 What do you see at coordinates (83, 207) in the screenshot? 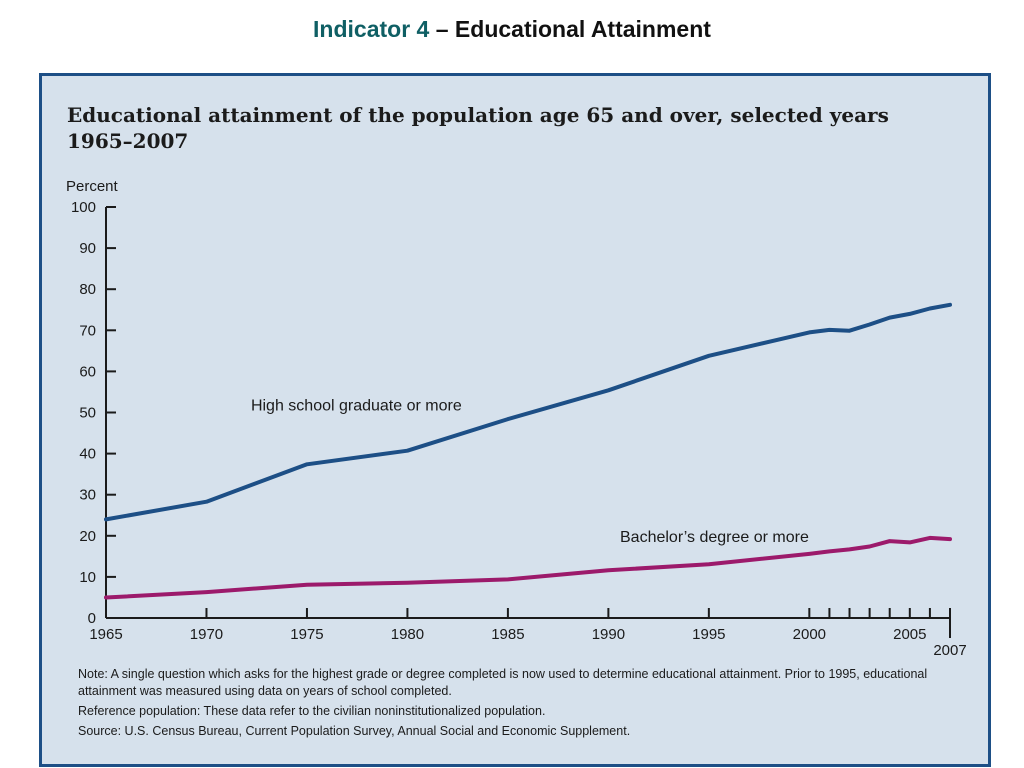
I see `y-tick-label: 100` at bounding box center [83, 207].